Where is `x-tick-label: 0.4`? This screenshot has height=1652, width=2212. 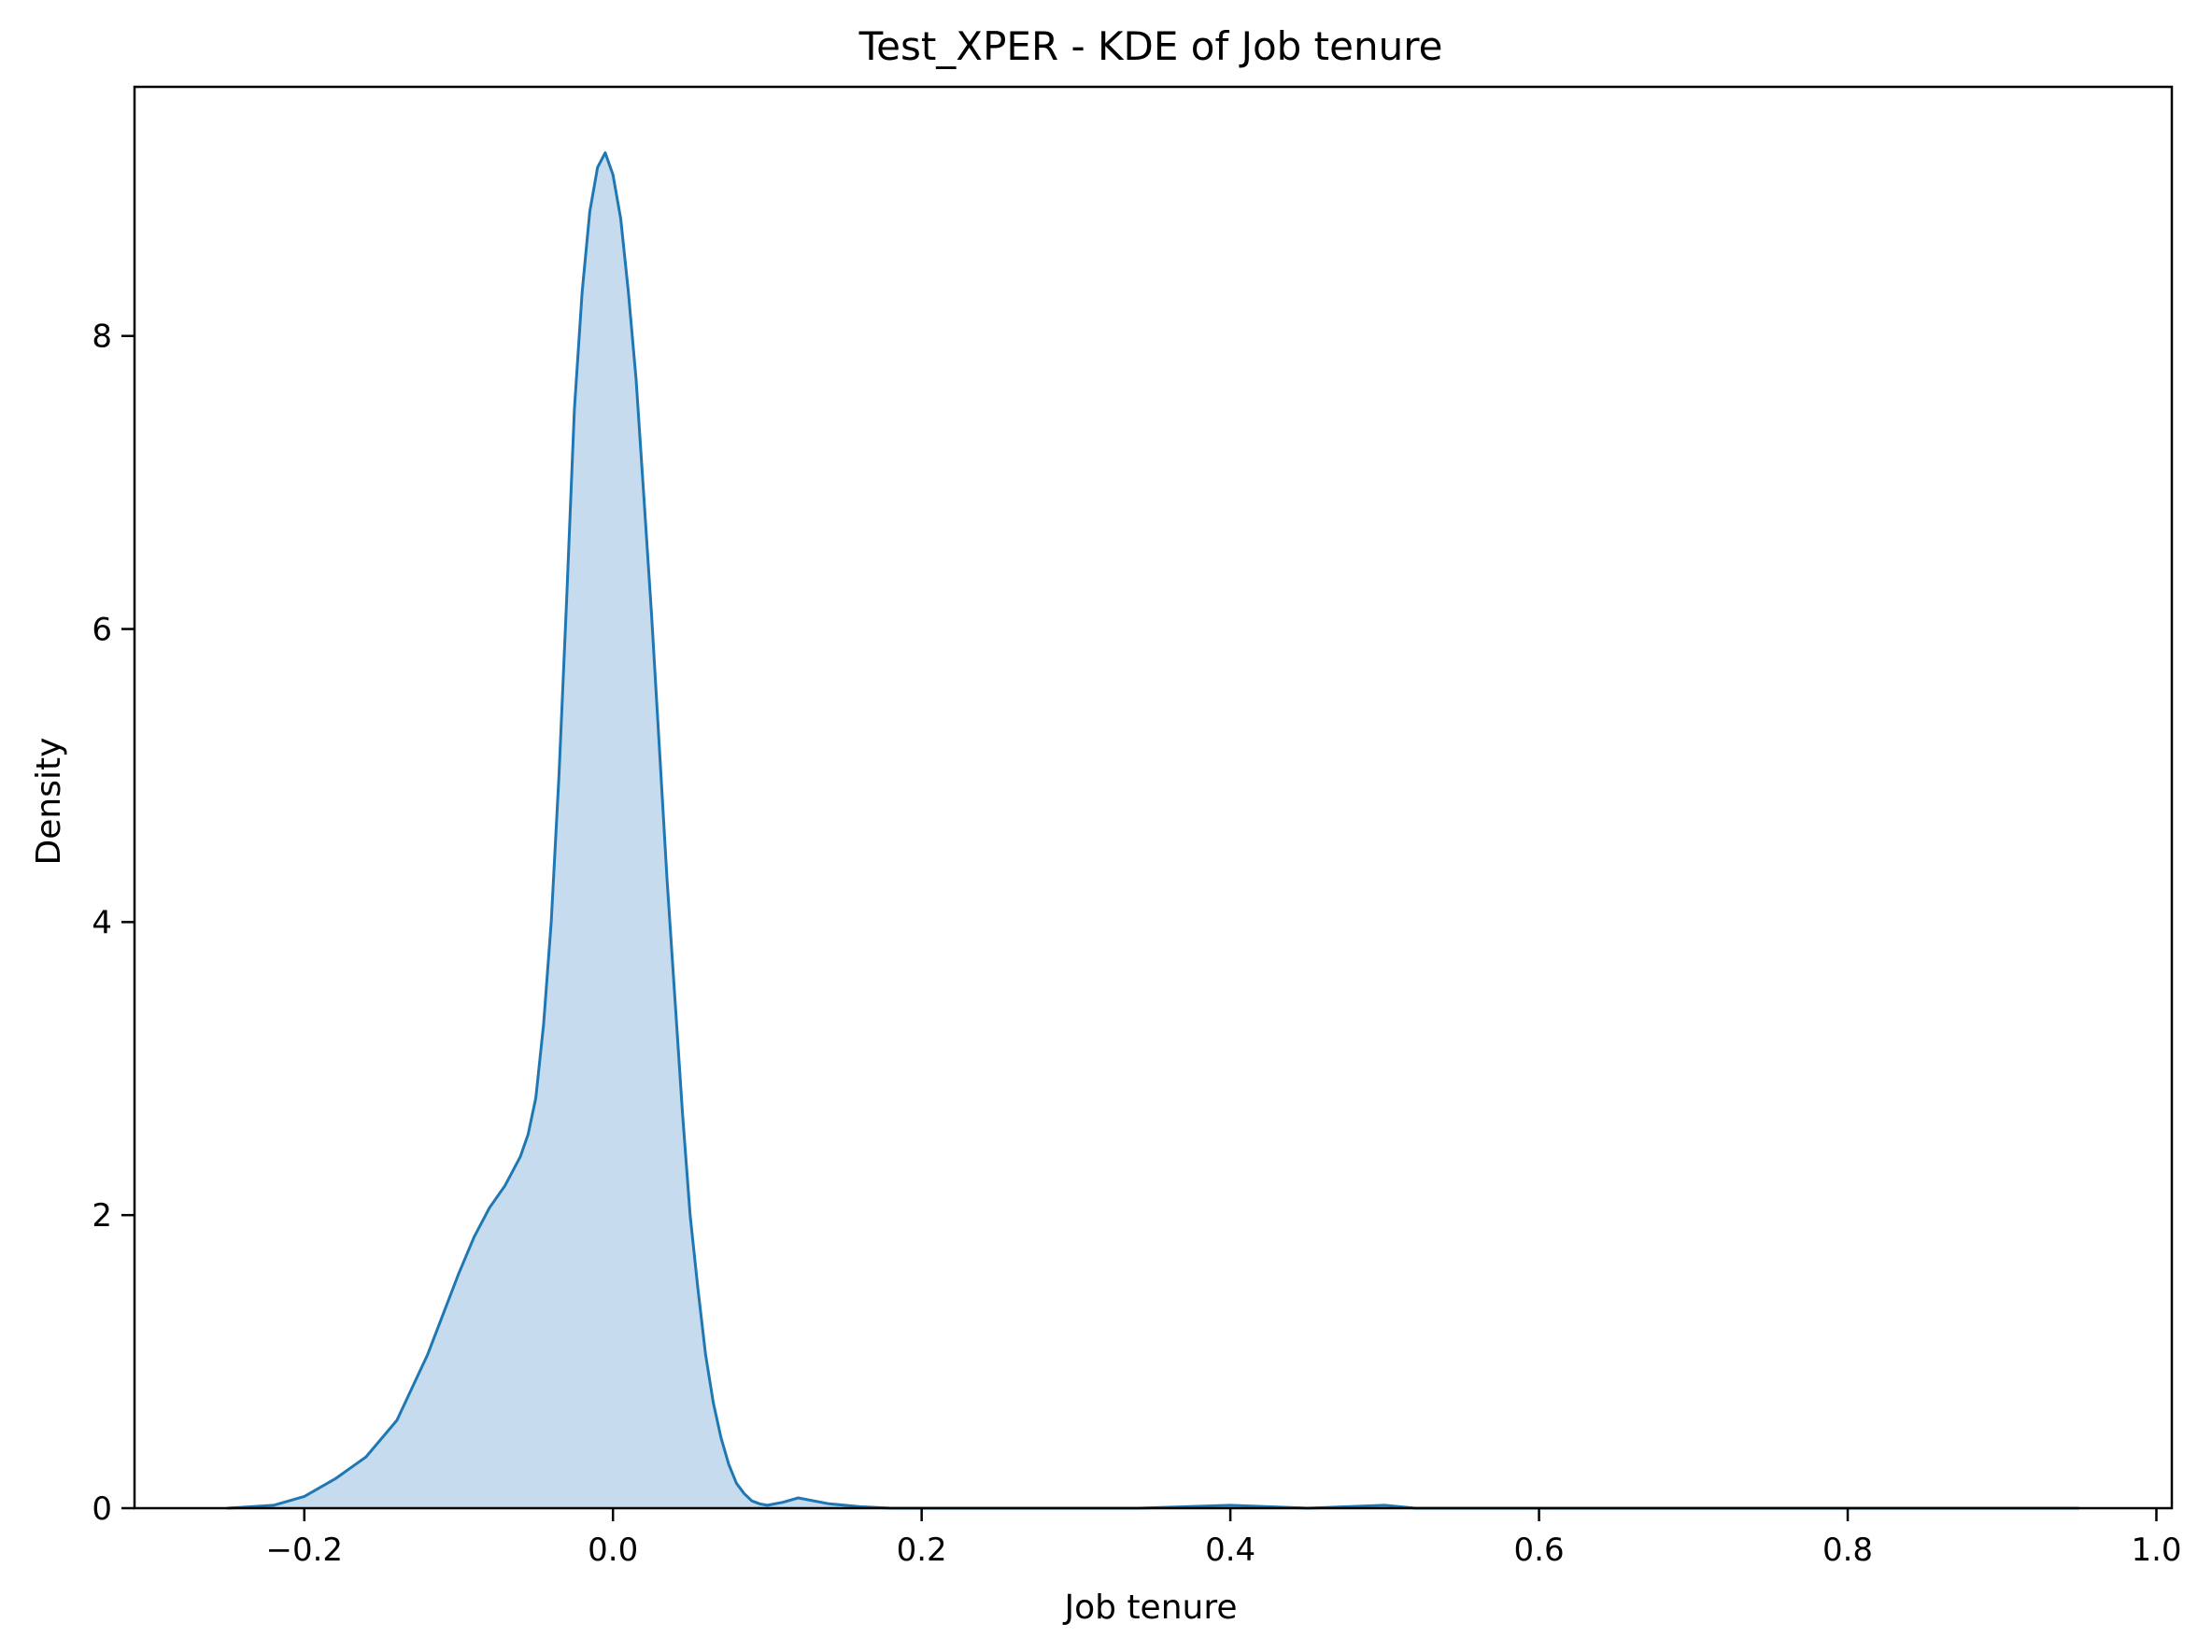 x-tick-label: 0.4 is located at coordinates (1230, 1550).